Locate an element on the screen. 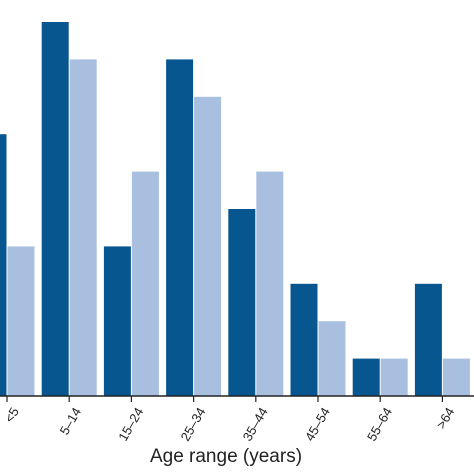 Image resolution: width=474 pixels, height=474 pixels. x-tick-label: >64 is located at coordinates (445, 418).